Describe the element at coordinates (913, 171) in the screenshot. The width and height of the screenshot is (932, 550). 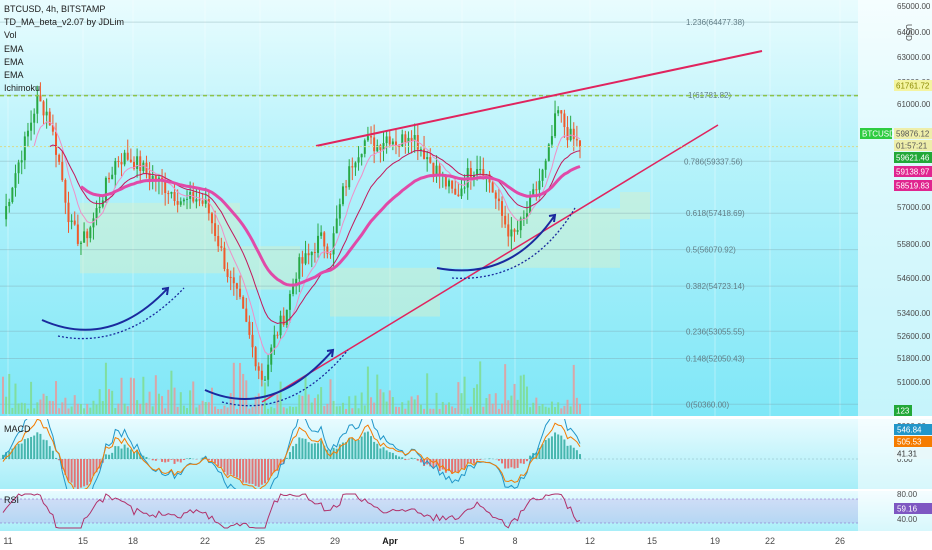
I see `price-marker-tag` at that location.